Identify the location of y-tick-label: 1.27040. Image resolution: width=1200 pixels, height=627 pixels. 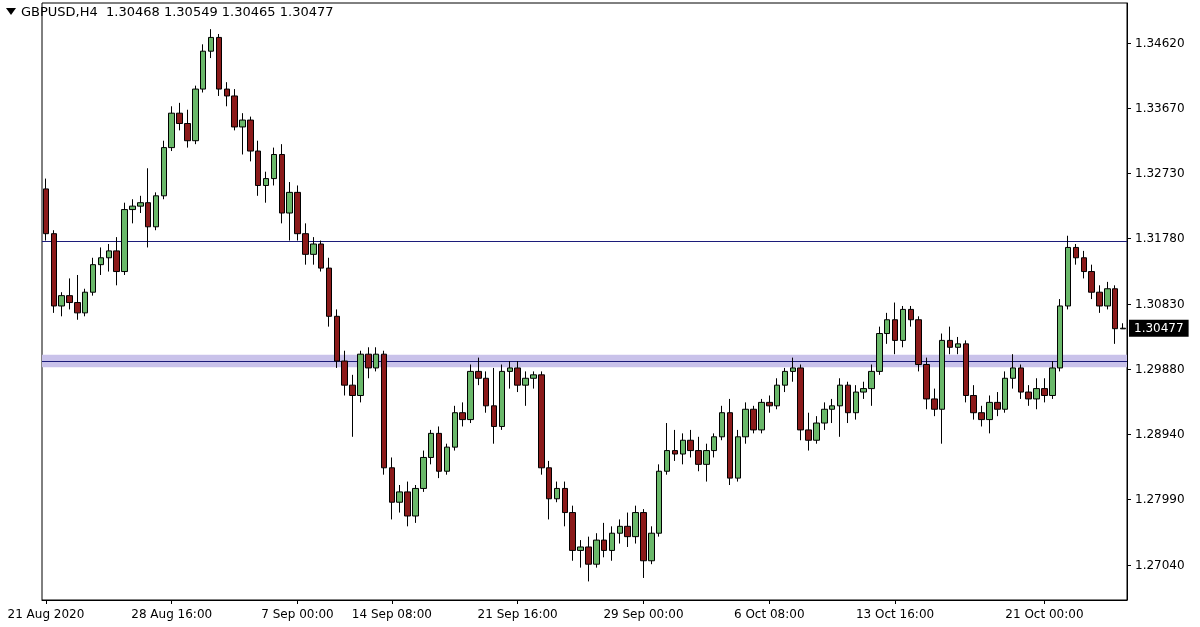
(1160, 564).